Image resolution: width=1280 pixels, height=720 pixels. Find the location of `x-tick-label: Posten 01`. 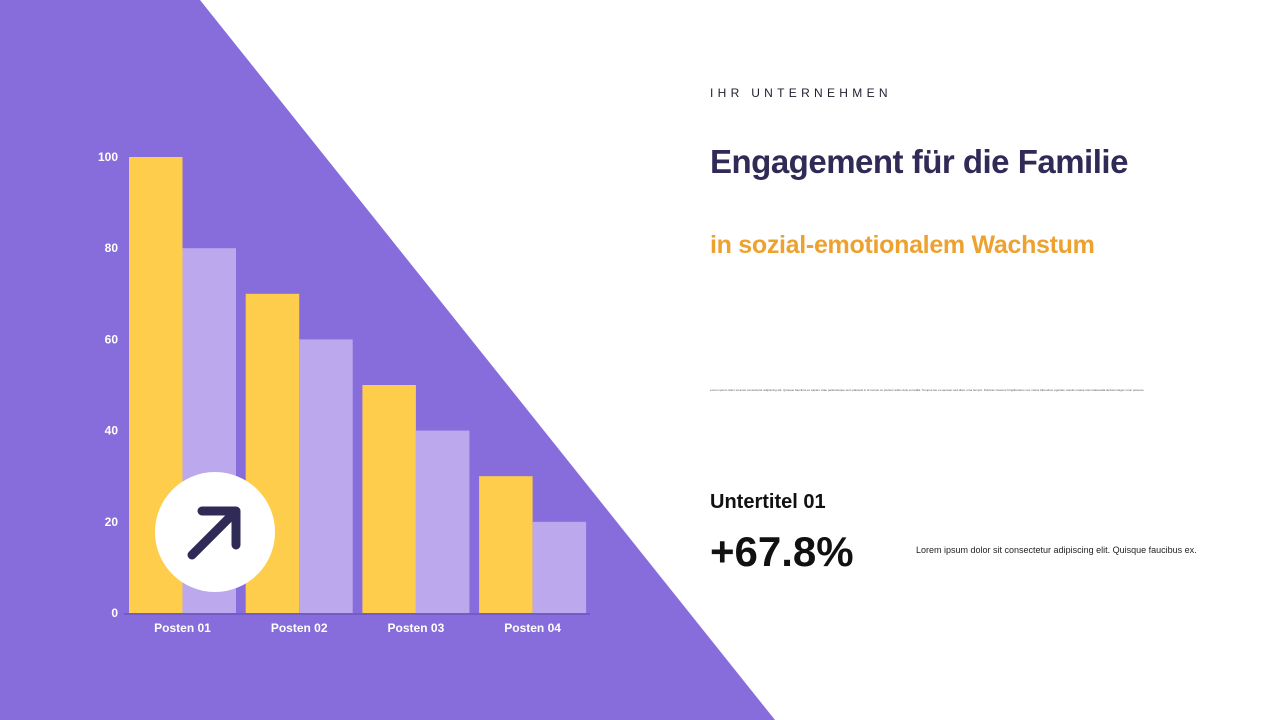

x-tick-label: Posten 01 is located at coordinates (182, 628).